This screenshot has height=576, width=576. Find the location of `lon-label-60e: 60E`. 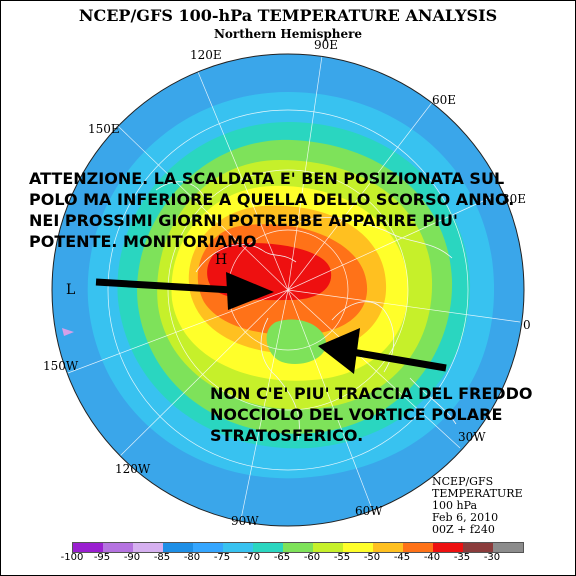

lon-label-60e: 60E is located at coordinates (444, 100).